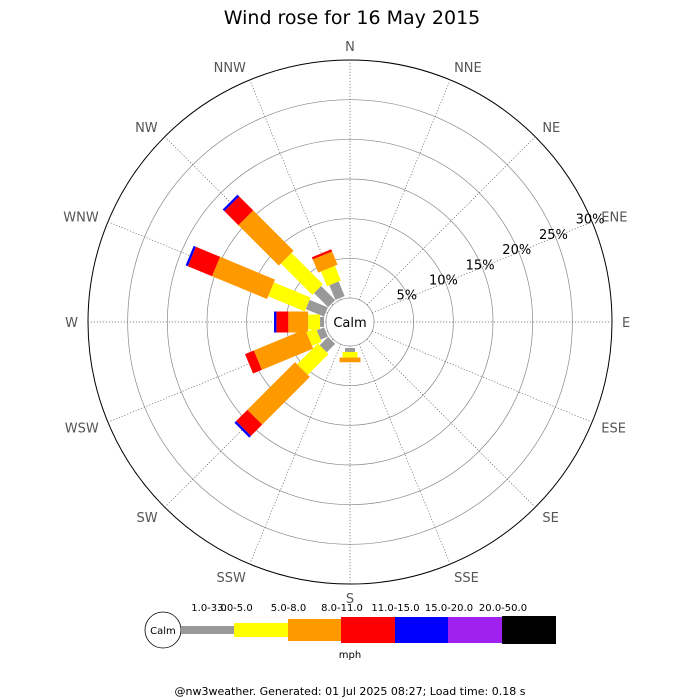 The height and width of the screenshot is (700, 700). I want to click on bar-WSW-3.0-5.0, so click(314, 337).